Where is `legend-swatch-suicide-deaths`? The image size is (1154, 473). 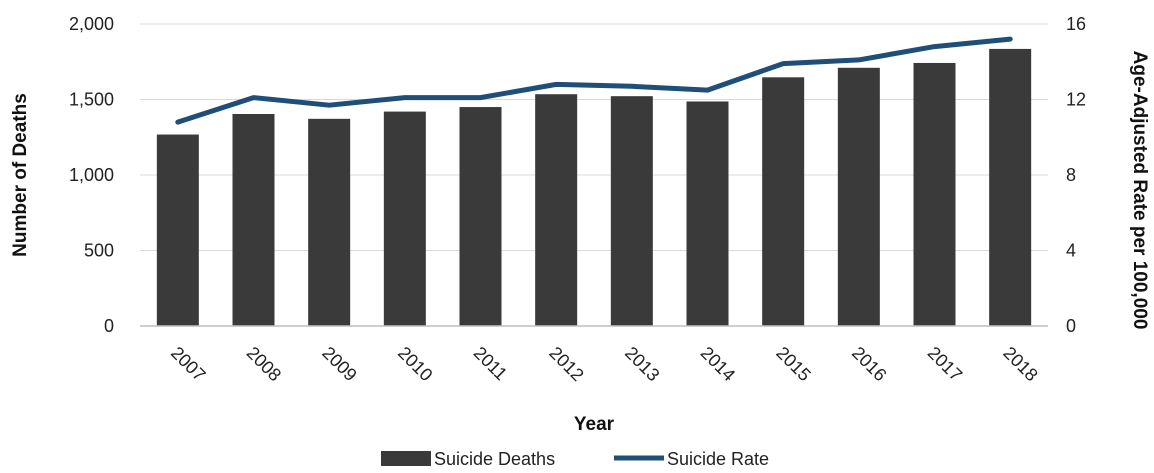
legend-swatch-suicide-deaths is located at coordinates (406, 458).